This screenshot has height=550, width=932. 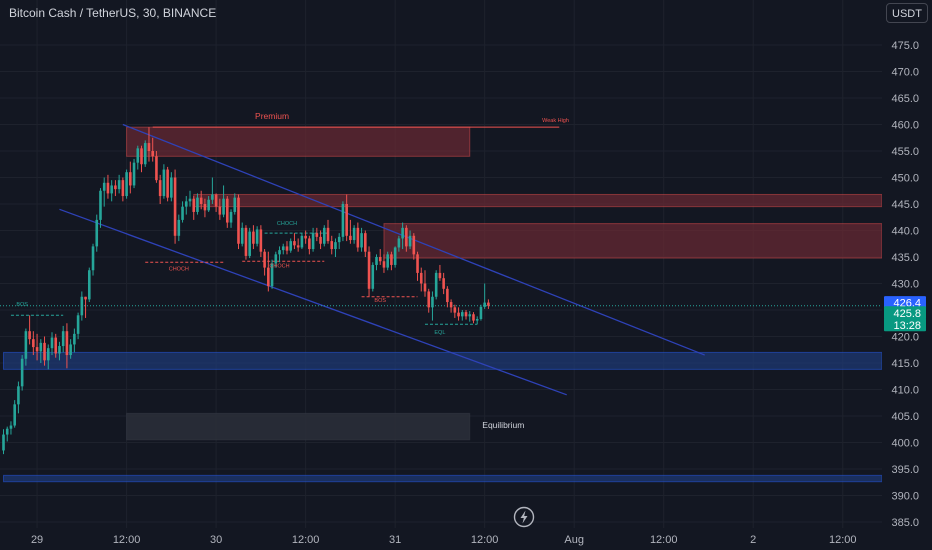 What do you see at coordinates (524, 517) in the screenshot?
I see `tradingview-logo-icon` at bounding box center [524, 517].